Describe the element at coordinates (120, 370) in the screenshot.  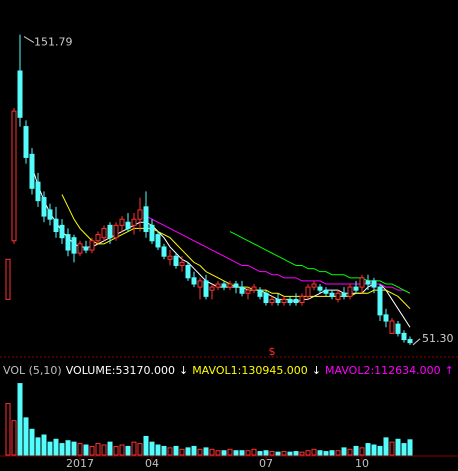
I see `volume-legend: VOLUME:53170.000` at that location.